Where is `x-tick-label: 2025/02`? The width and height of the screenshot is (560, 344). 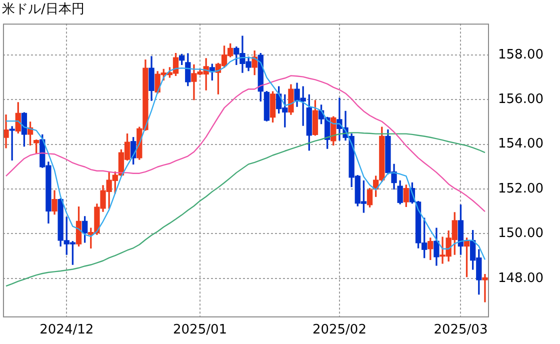 x-tick-label: 2025/02 is located at coordinates (339, 330).